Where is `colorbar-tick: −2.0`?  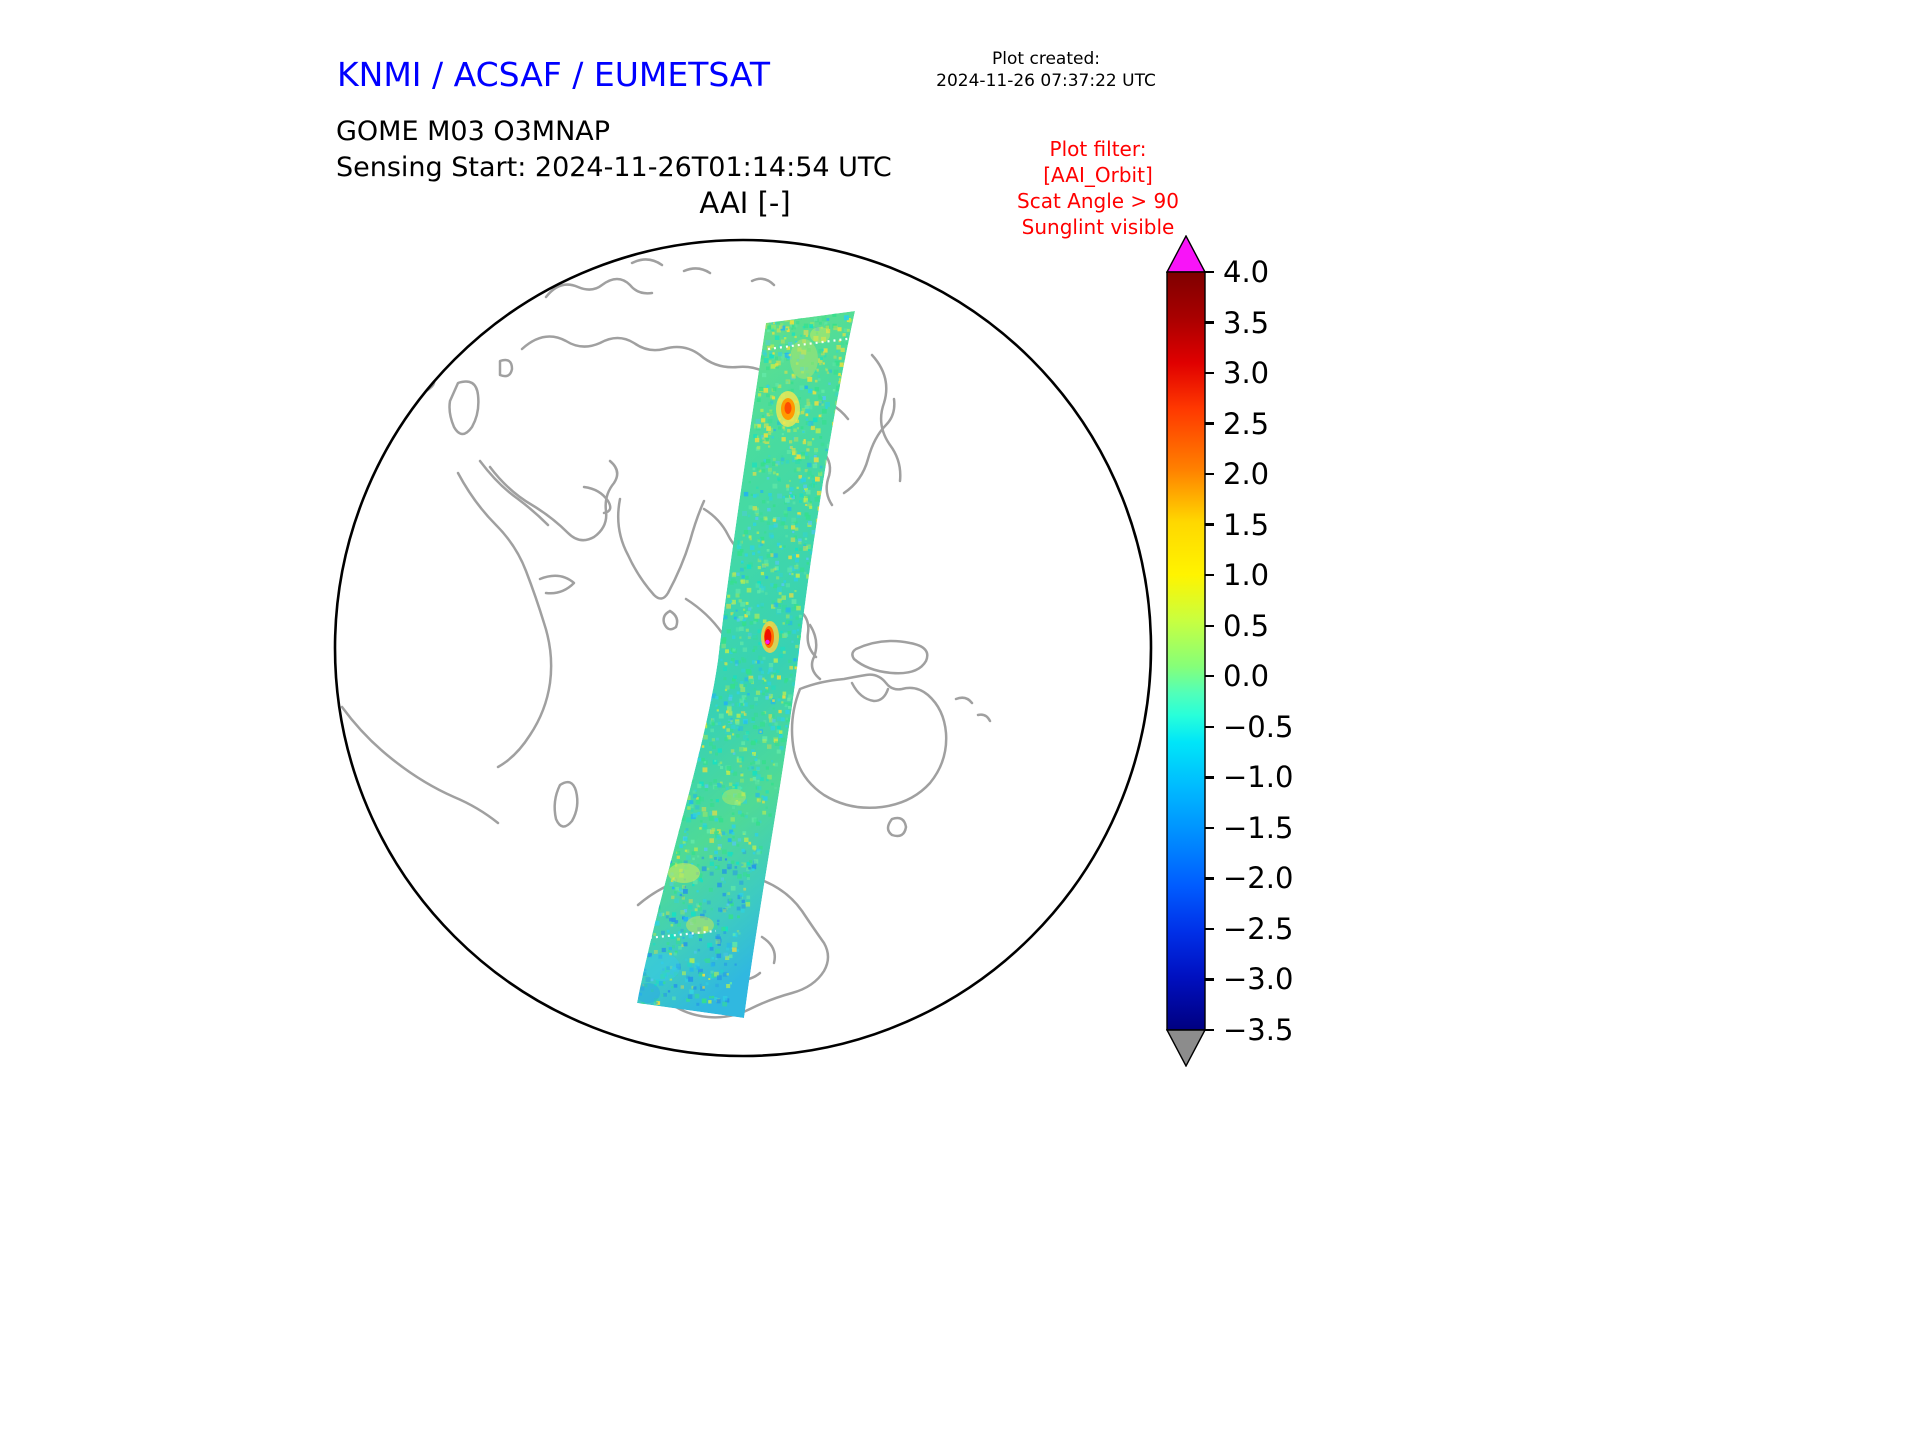
colorbar-tick: −2.0 is located at coordinates (1249, 878).